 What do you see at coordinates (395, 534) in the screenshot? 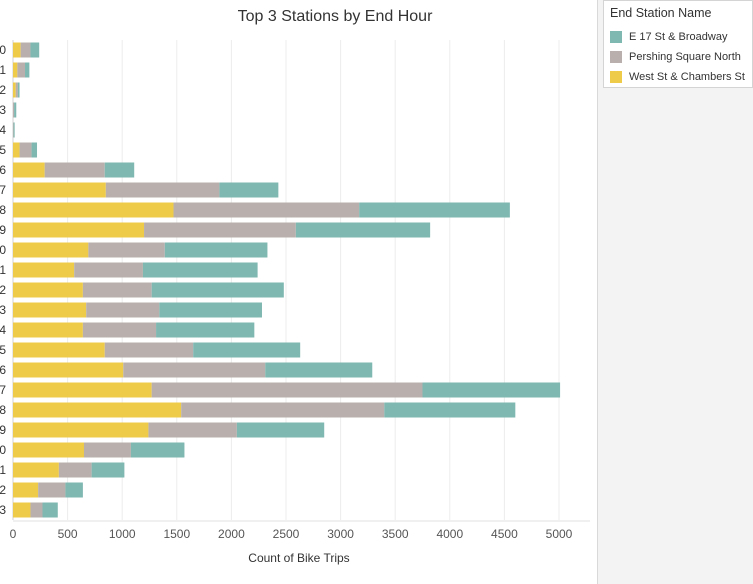
I see `x-tick-label: 3500` at bounding box center [395, 534].